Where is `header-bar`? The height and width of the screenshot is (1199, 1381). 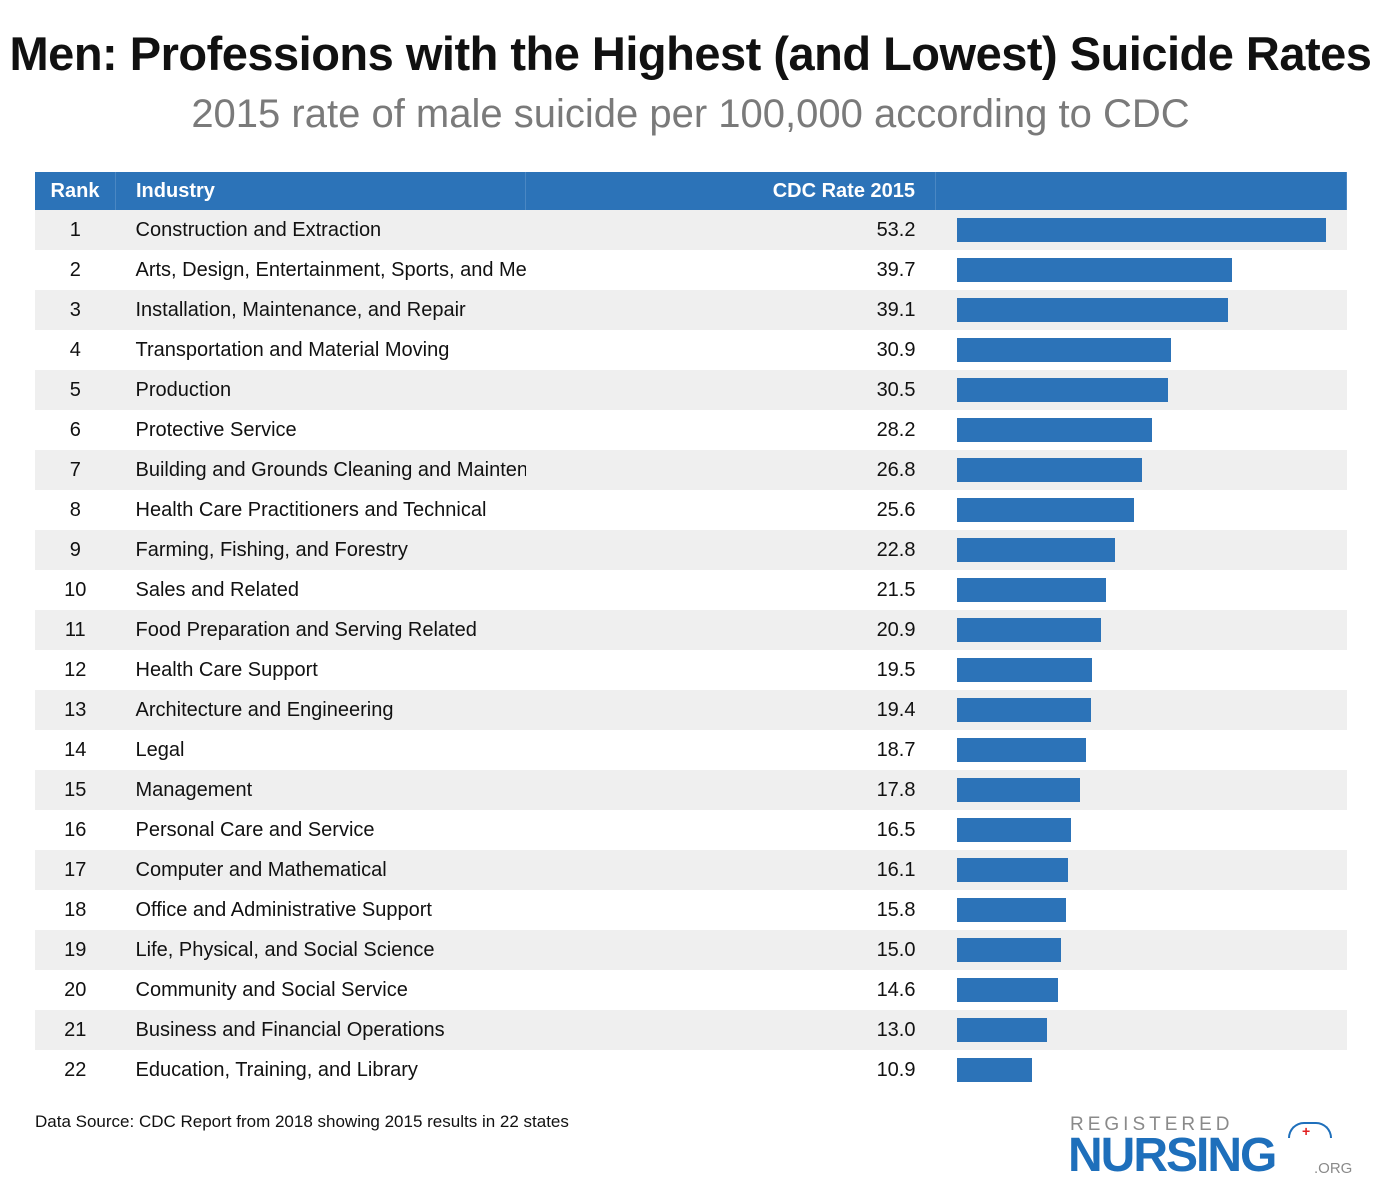
header-bar is located at coordinates (1141, 191).